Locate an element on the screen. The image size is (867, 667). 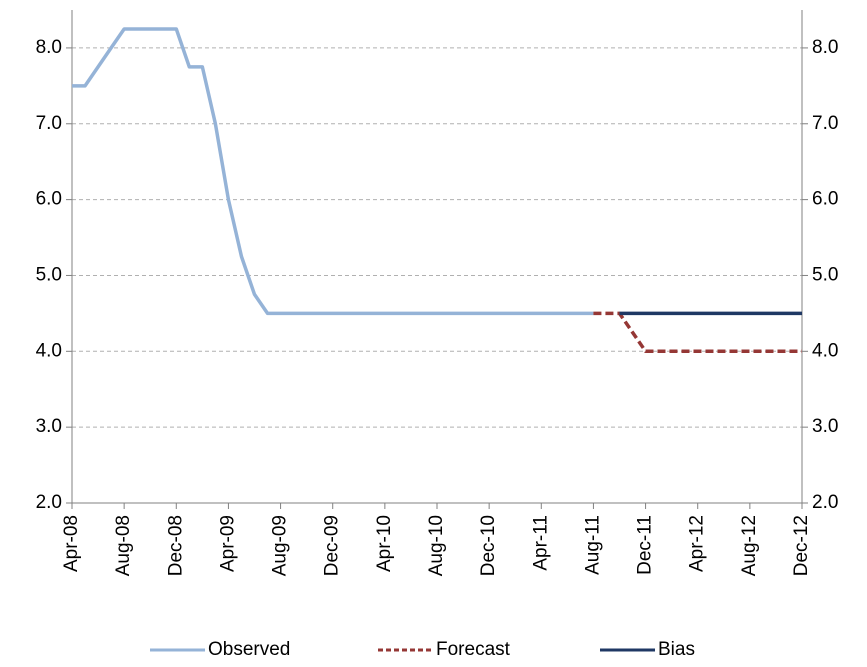
x-tick-label: Apr-09 is located at coordinates (227, 543).